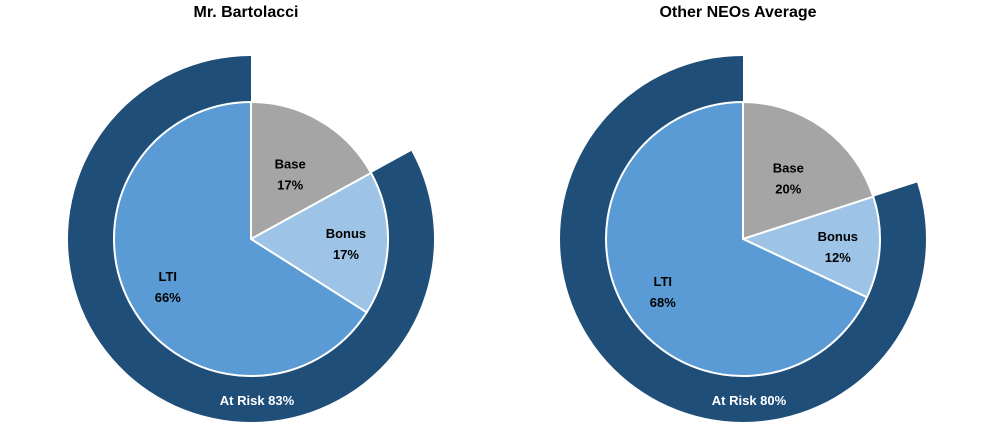 This screenshot has height=434, width=984. Describe the element at coordinates (246, 12) in the screenshot. I see `chart-title: Mr. Bartolacci` at that location.